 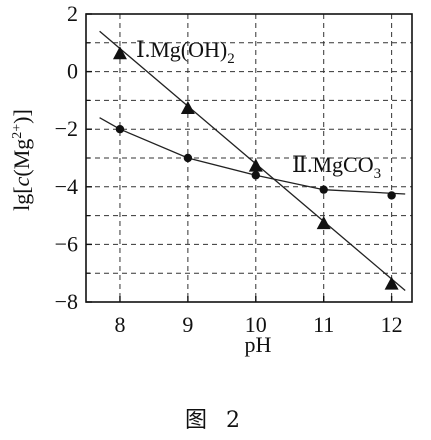 What do you see at coordinates (21, 160) in the screenshot?
I see `y-axis-label: lg[c(Mg2+)]` at bounding box center [21, 160].